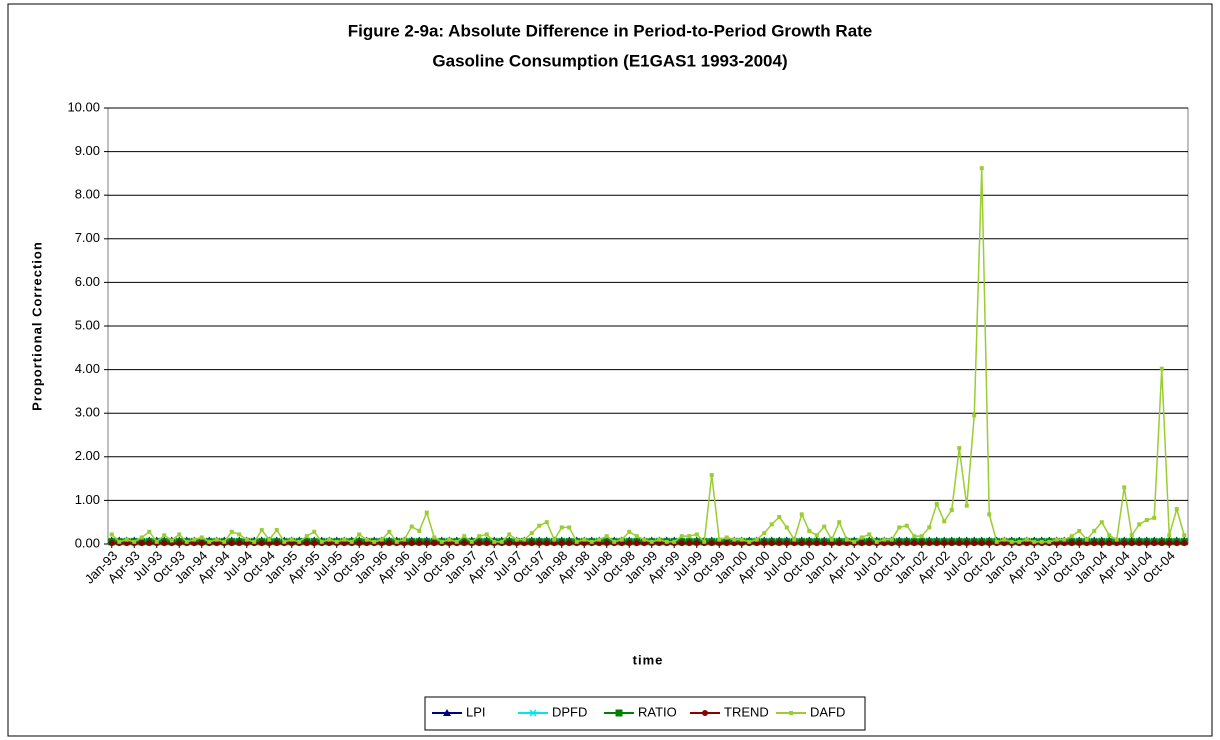 The height and width of the screenshot is (740, 1220). What do you see at coordinates (476, 711) in the screenshot?
I see `legend-label: LPI` at bounding box center [476, 711].